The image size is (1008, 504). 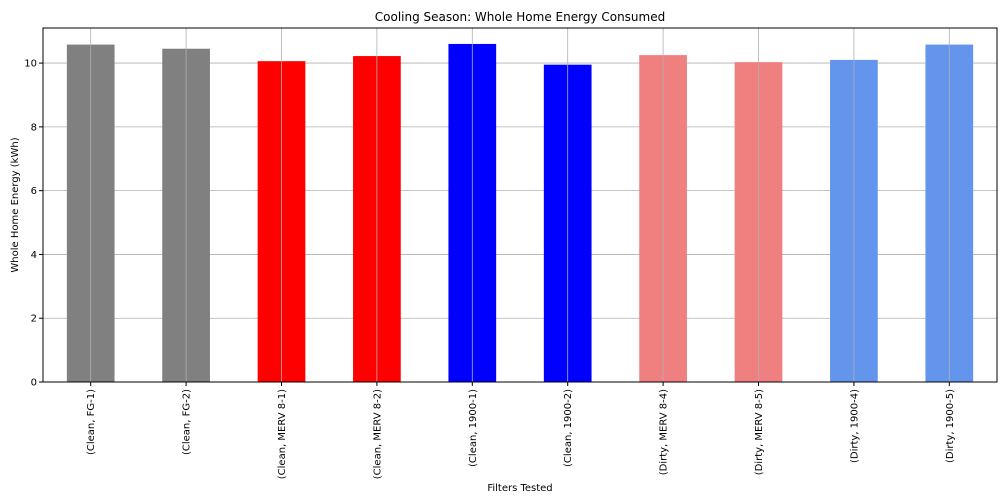 What do you see at coordinates (34, 255) in the screenshot?
I see `y-tick-label: 4` at bounding box center [34, 255].